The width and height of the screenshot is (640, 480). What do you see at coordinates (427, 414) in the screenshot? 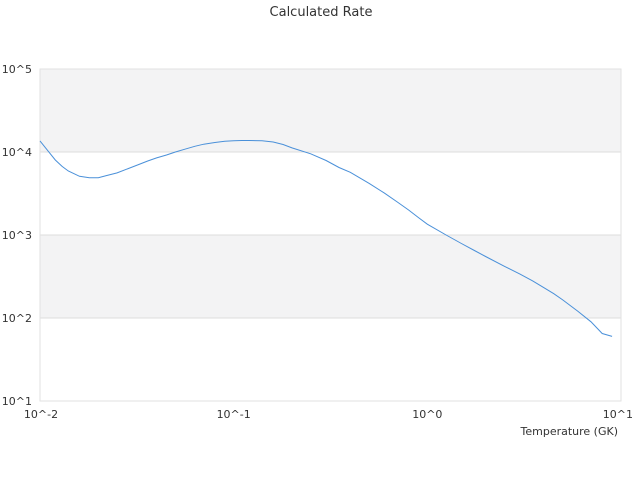
I see `x-tick-label: 10^0` at bounding box center [427, 414].